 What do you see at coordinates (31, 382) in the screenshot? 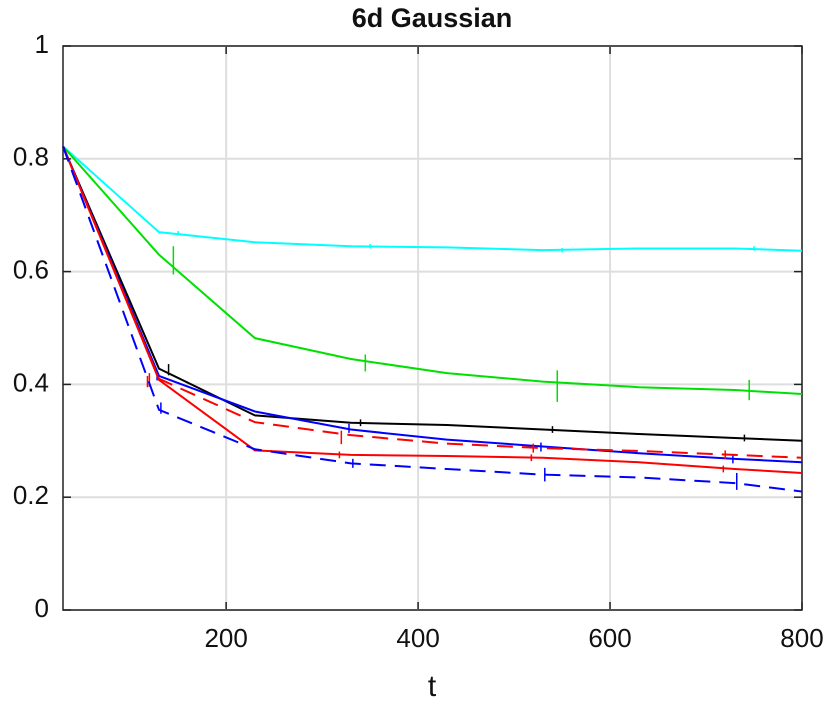
I see `y-tick-label: 0.4` at bounding box center [31, 382].